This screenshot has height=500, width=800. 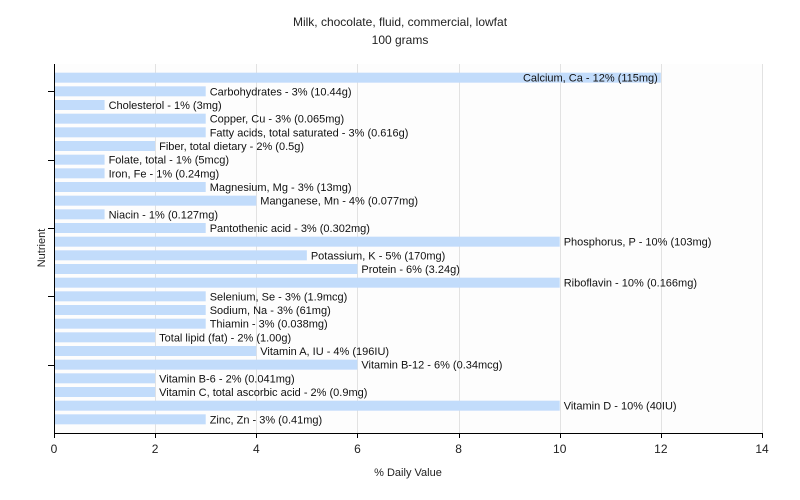 What do you see at coordinates (51, 228) in the screenshot?
I see `y-axis-ticks` at bounding box center [51, 228].